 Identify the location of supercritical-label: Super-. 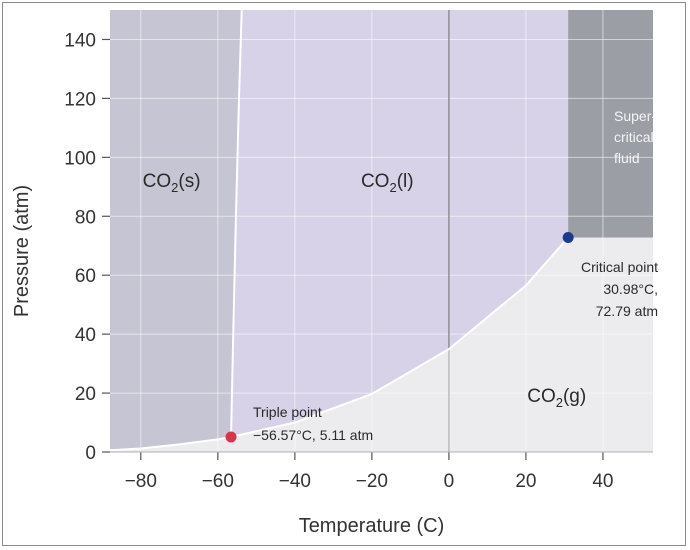
(635, 116).